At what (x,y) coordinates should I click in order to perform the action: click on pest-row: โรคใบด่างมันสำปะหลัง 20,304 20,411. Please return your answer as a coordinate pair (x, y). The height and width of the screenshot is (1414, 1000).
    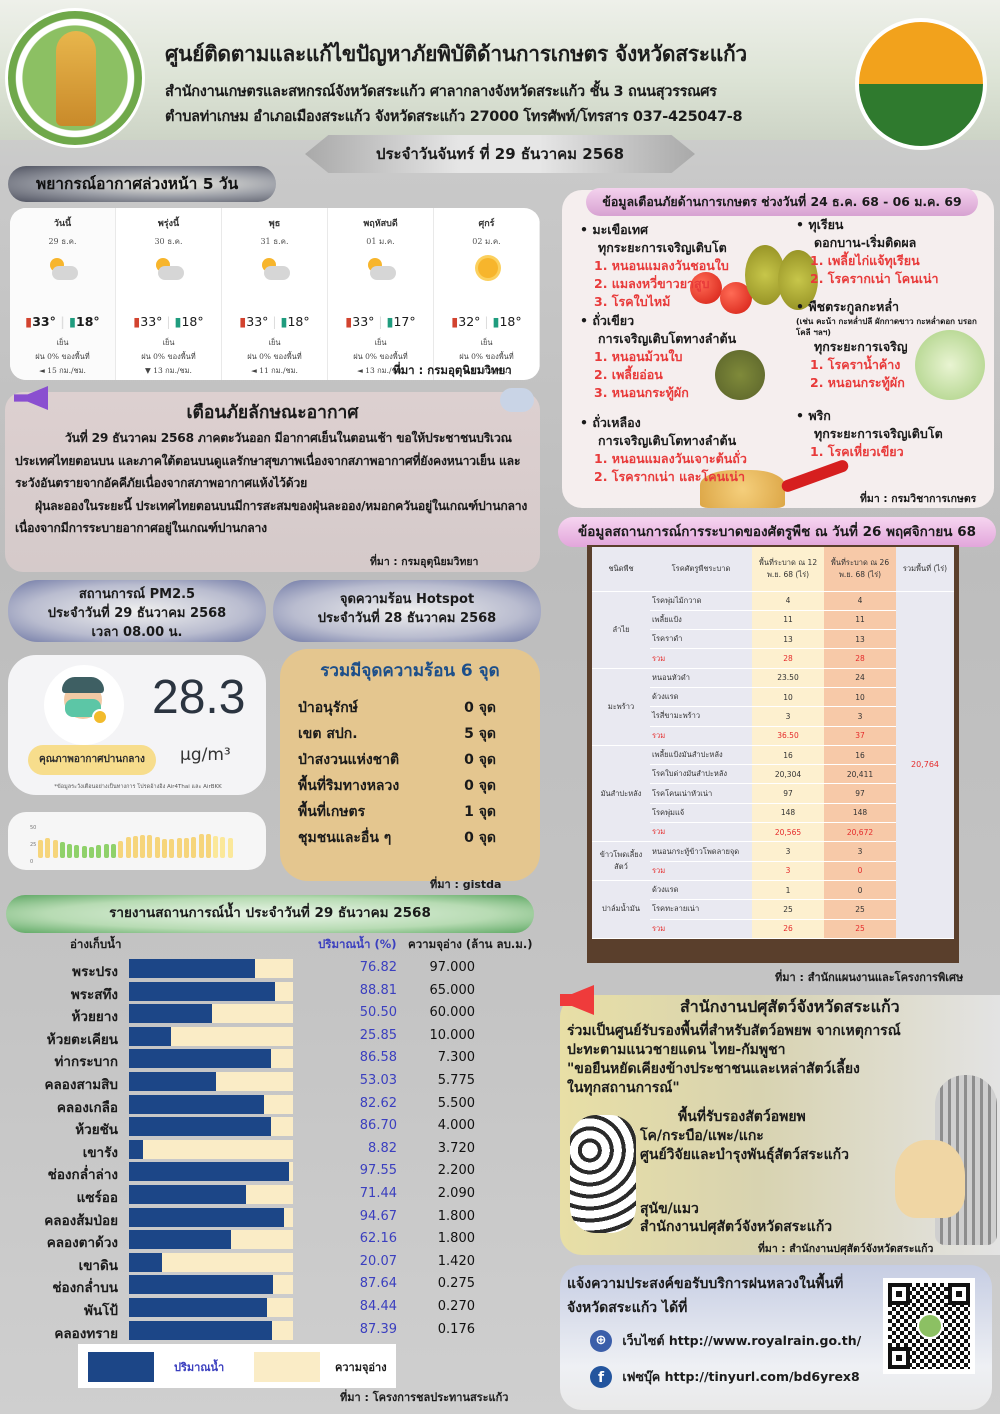
    Looking at the image, I should click on (773, 774).